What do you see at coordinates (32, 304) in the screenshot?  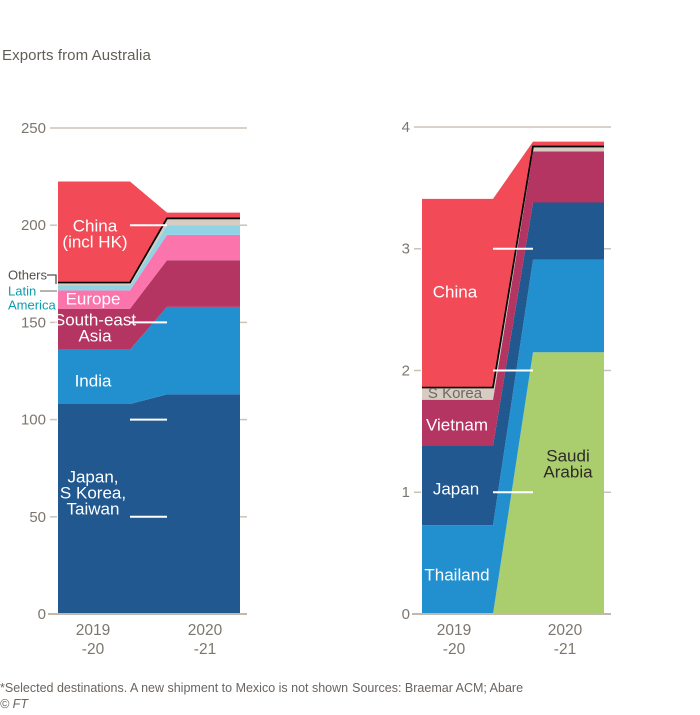 I see `annotation-latin: America` at bounding box center [32, 304].